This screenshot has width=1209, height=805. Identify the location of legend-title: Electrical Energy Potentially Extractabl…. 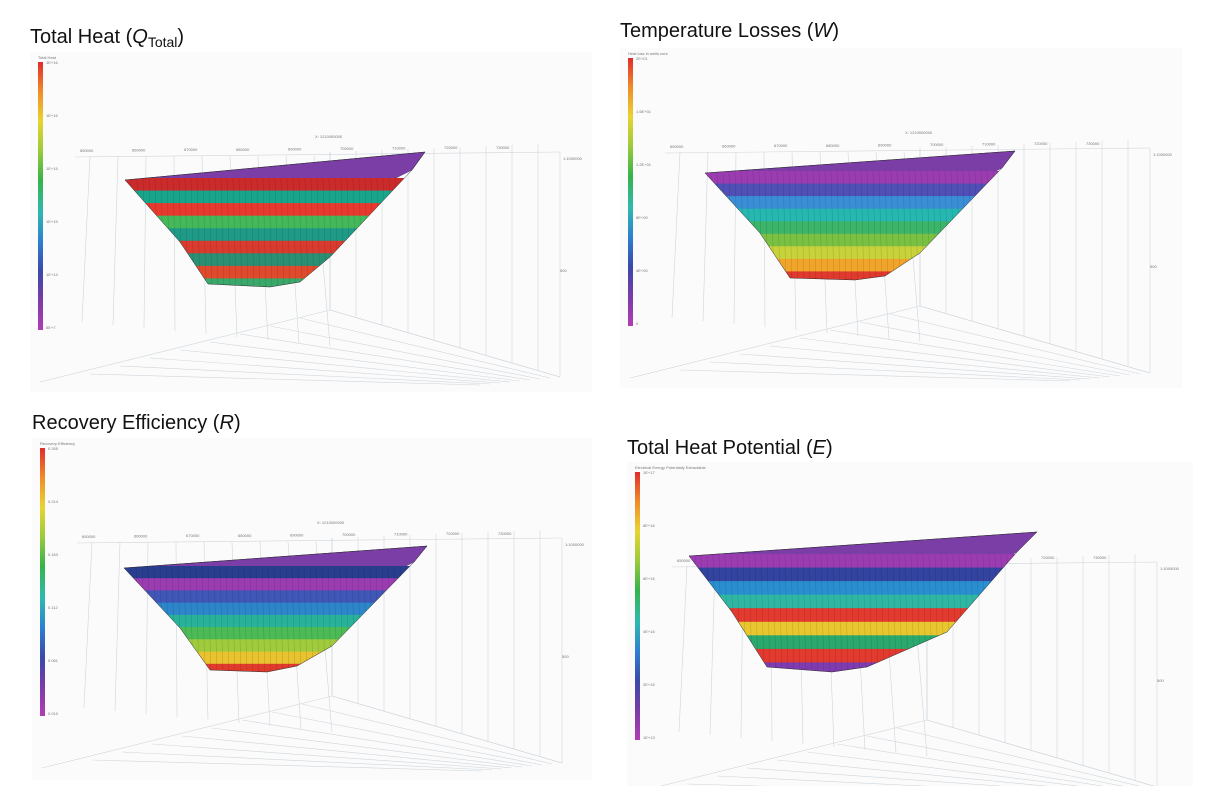
(670, 467).